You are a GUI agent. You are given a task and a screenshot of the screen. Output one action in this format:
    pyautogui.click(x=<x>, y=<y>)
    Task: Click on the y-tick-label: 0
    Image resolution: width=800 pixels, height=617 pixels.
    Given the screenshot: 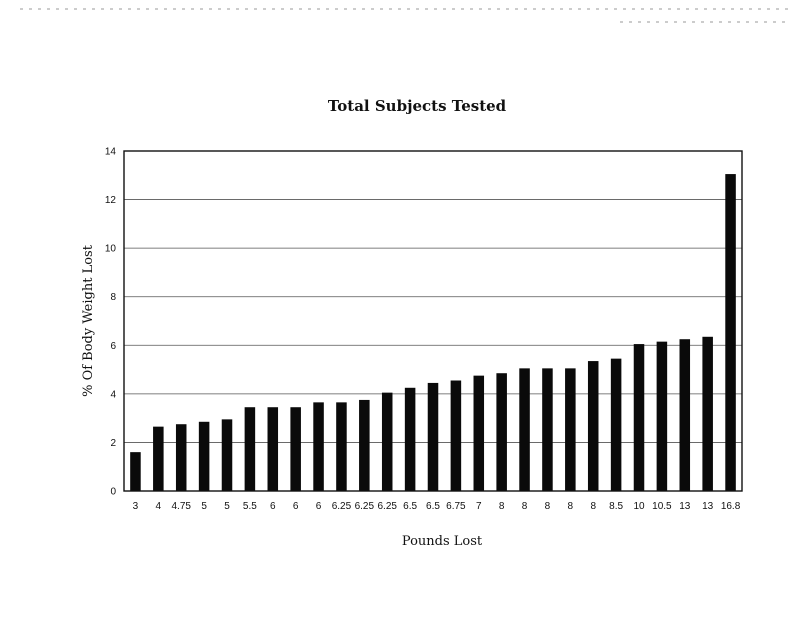 What is the action you would take?
    pyautogui.click(x=113, y=492)
    